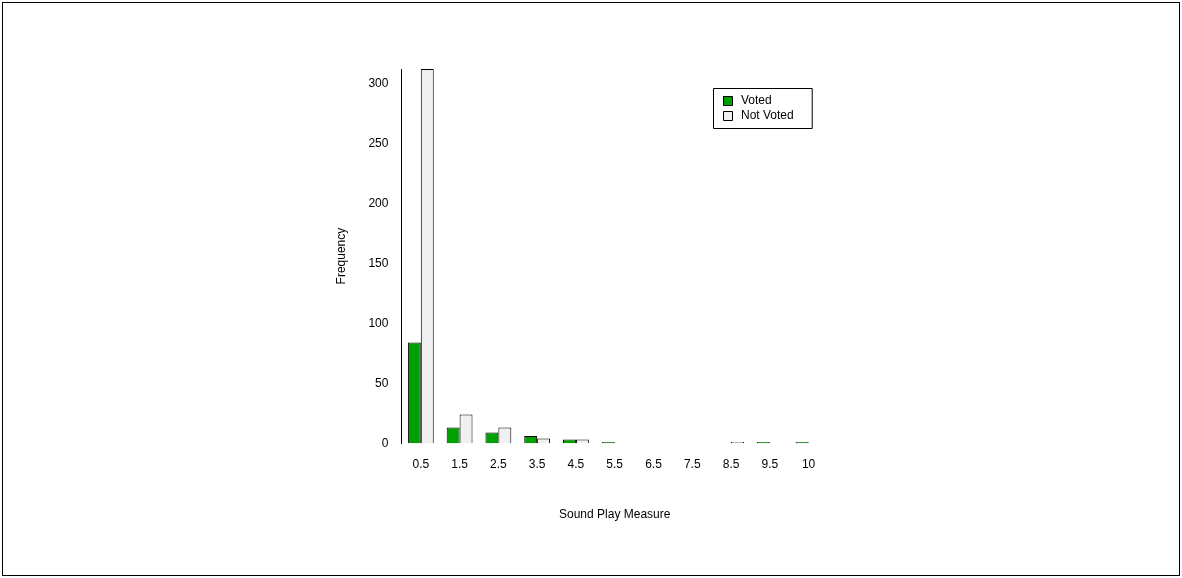  What do you see at coordinates (692, 463) in the screenshot?
I see `x-tick-label: 7.5` at bounding box center [692, 463].